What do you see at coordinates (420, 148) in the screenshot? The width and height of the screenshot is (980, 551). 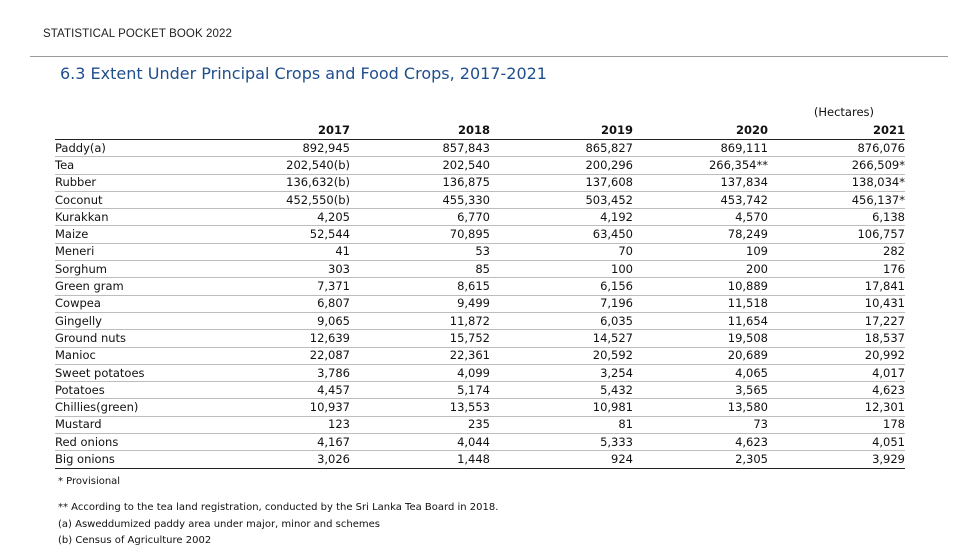 I see `value-cell-2018: 857,843` at bounding box center [420, 148].